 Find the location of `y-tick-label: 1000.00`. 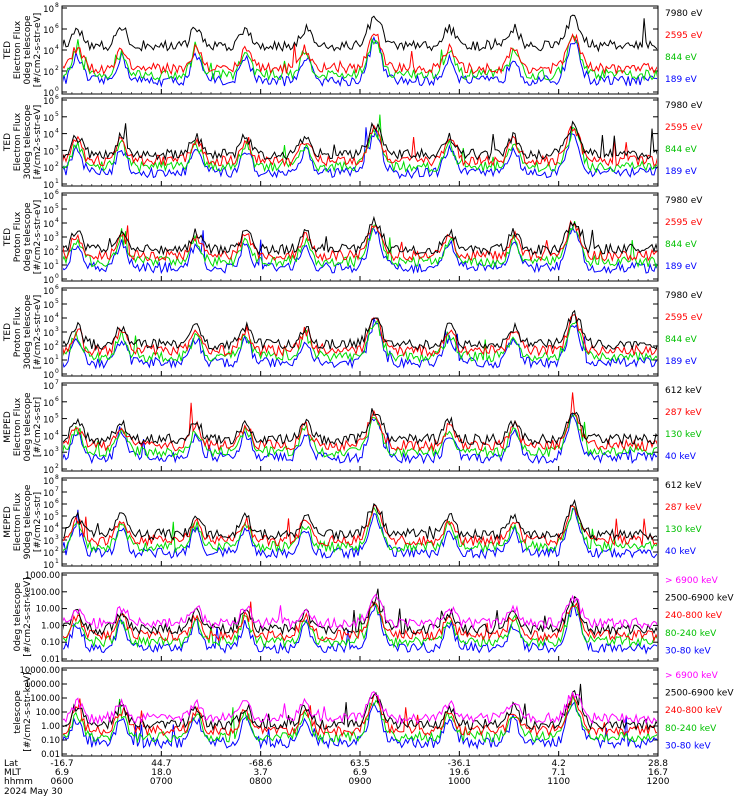

y-tick-label: 1000.00 is located at coordinates (42, 576).